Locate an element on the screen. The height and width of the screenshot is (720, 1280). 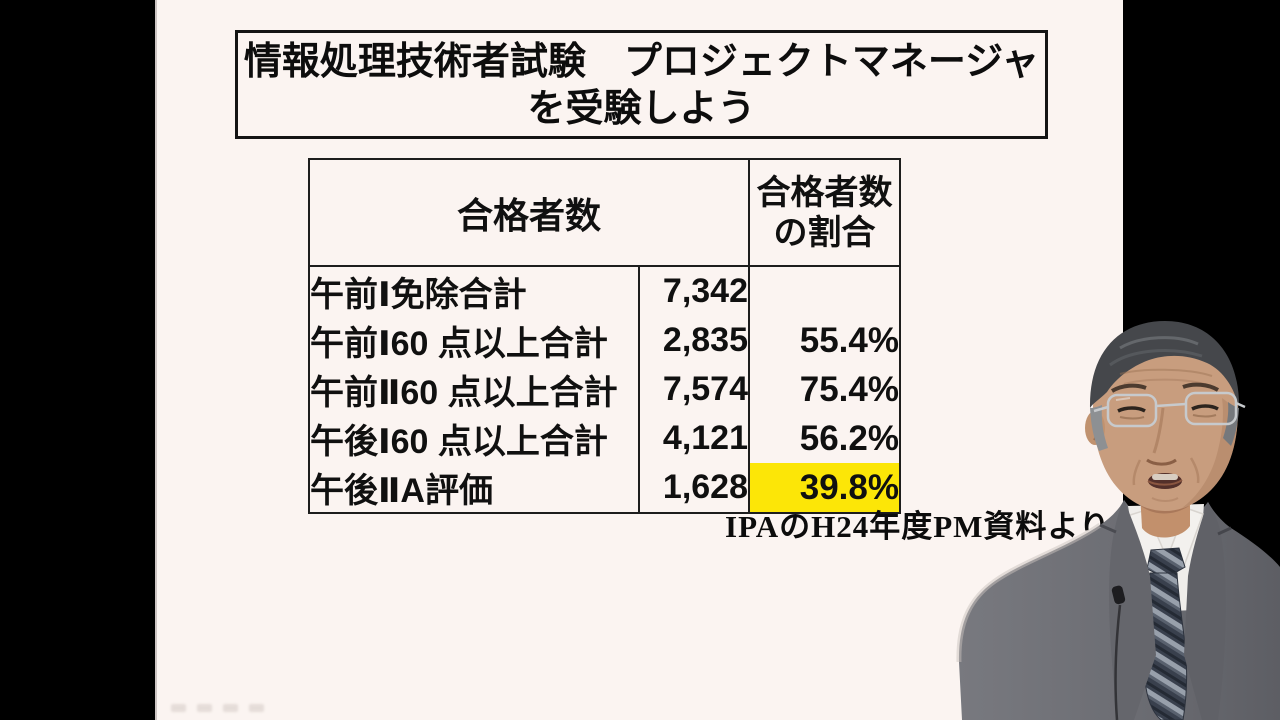
forehead-line is located at coordinates (1166, 372).